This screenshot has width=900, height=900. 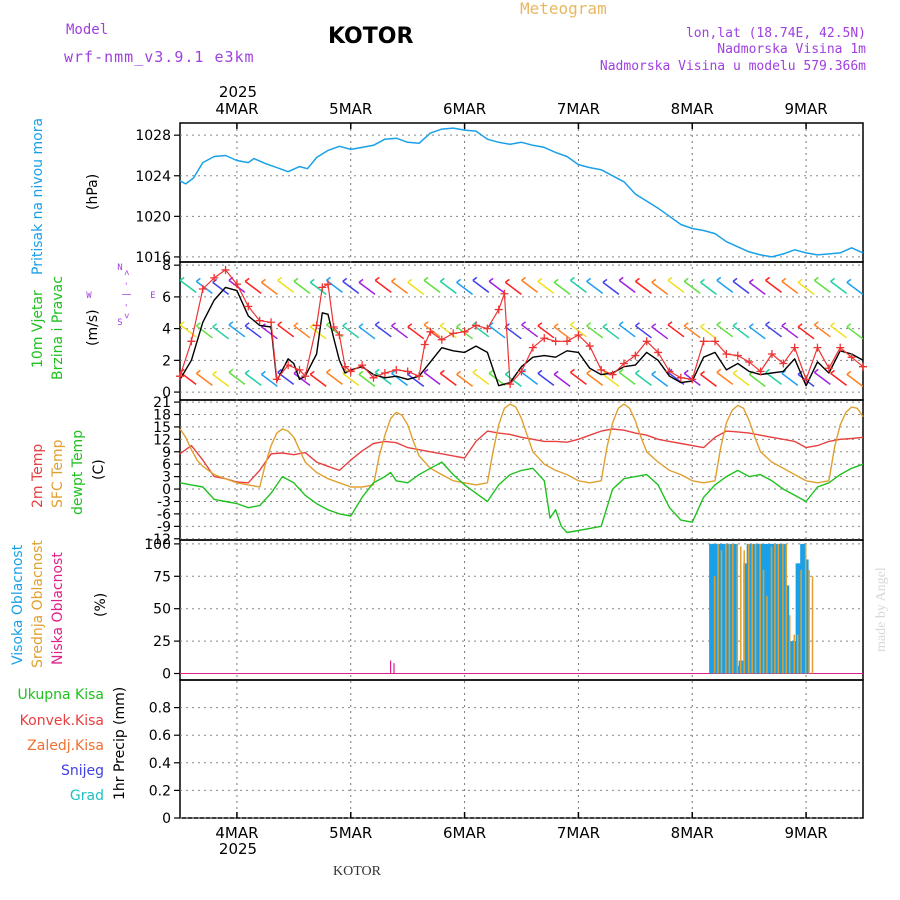 I want to click on cloud-series, so click(x=521, y=609).